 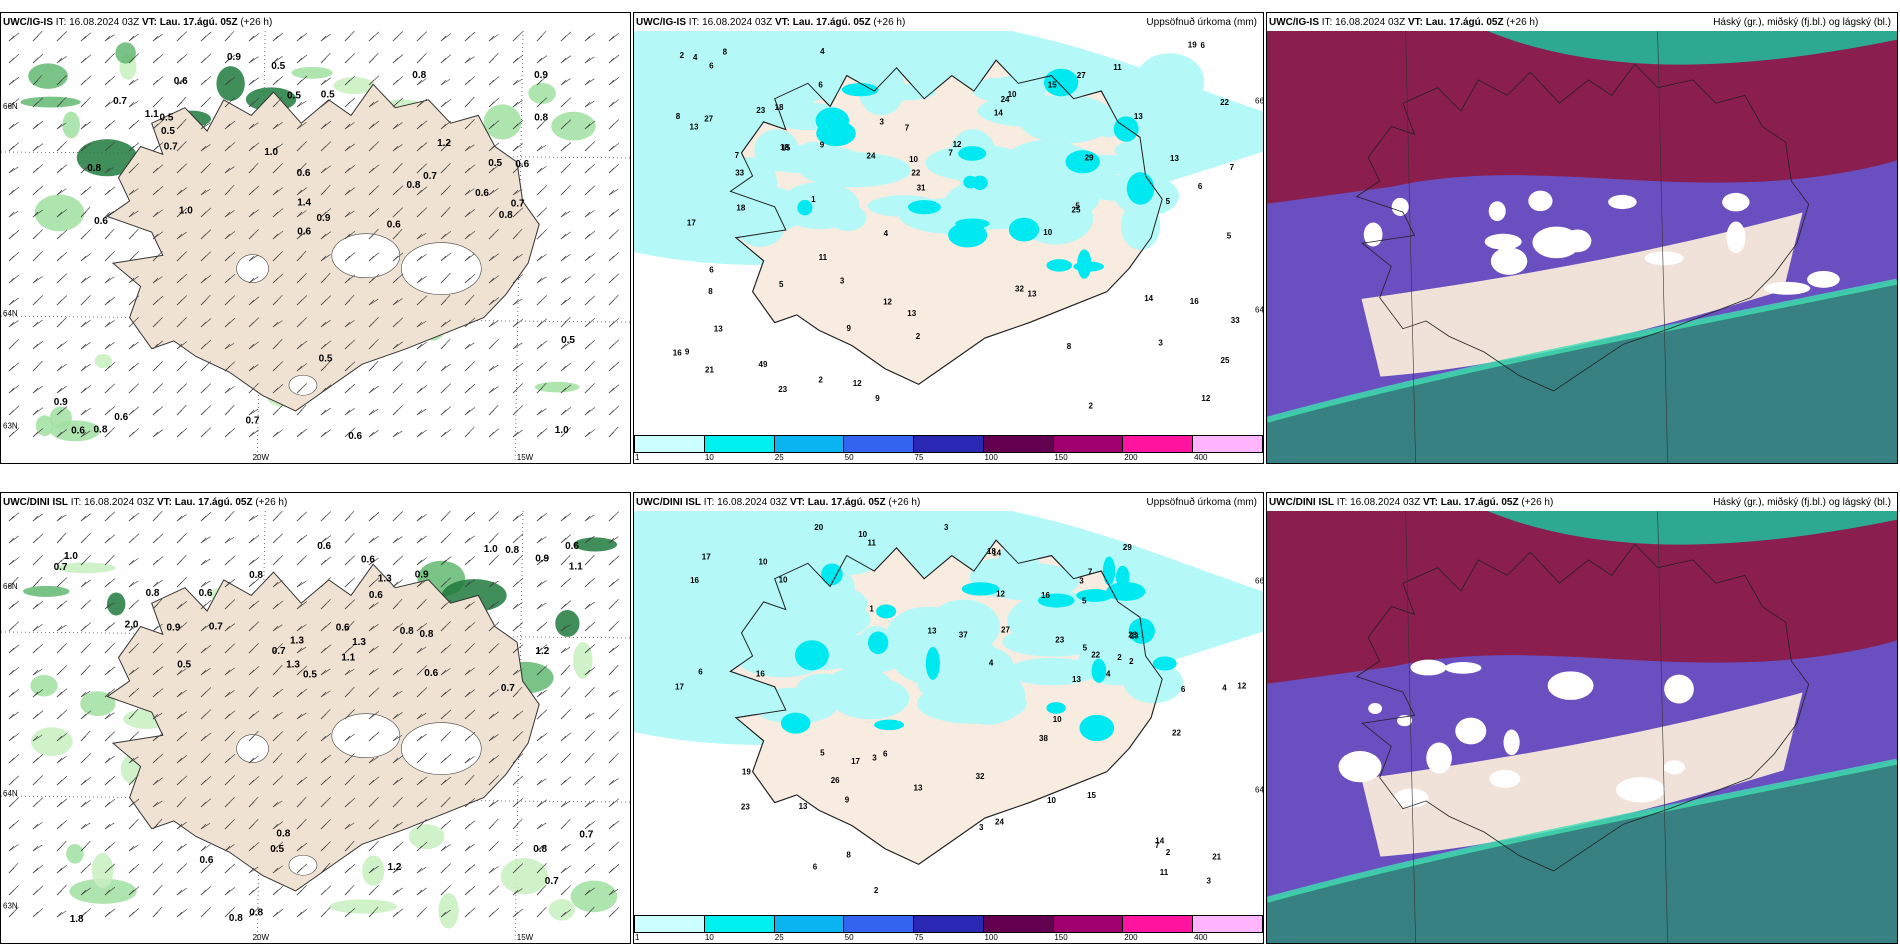 What do you see at coordinates (1582, 117) in the screenshot?
I see `high-cloud-field` at bounding box center [1582, 117].